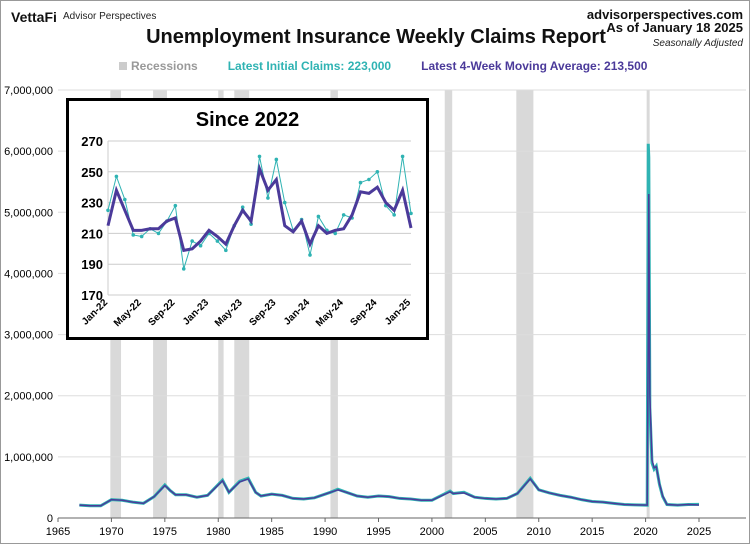 This screenshot has width=750, height=544. Describe the element at coordinates (262, 312) in the screenshot. I see `inset-x-tick-label: Sep-23` at that location.